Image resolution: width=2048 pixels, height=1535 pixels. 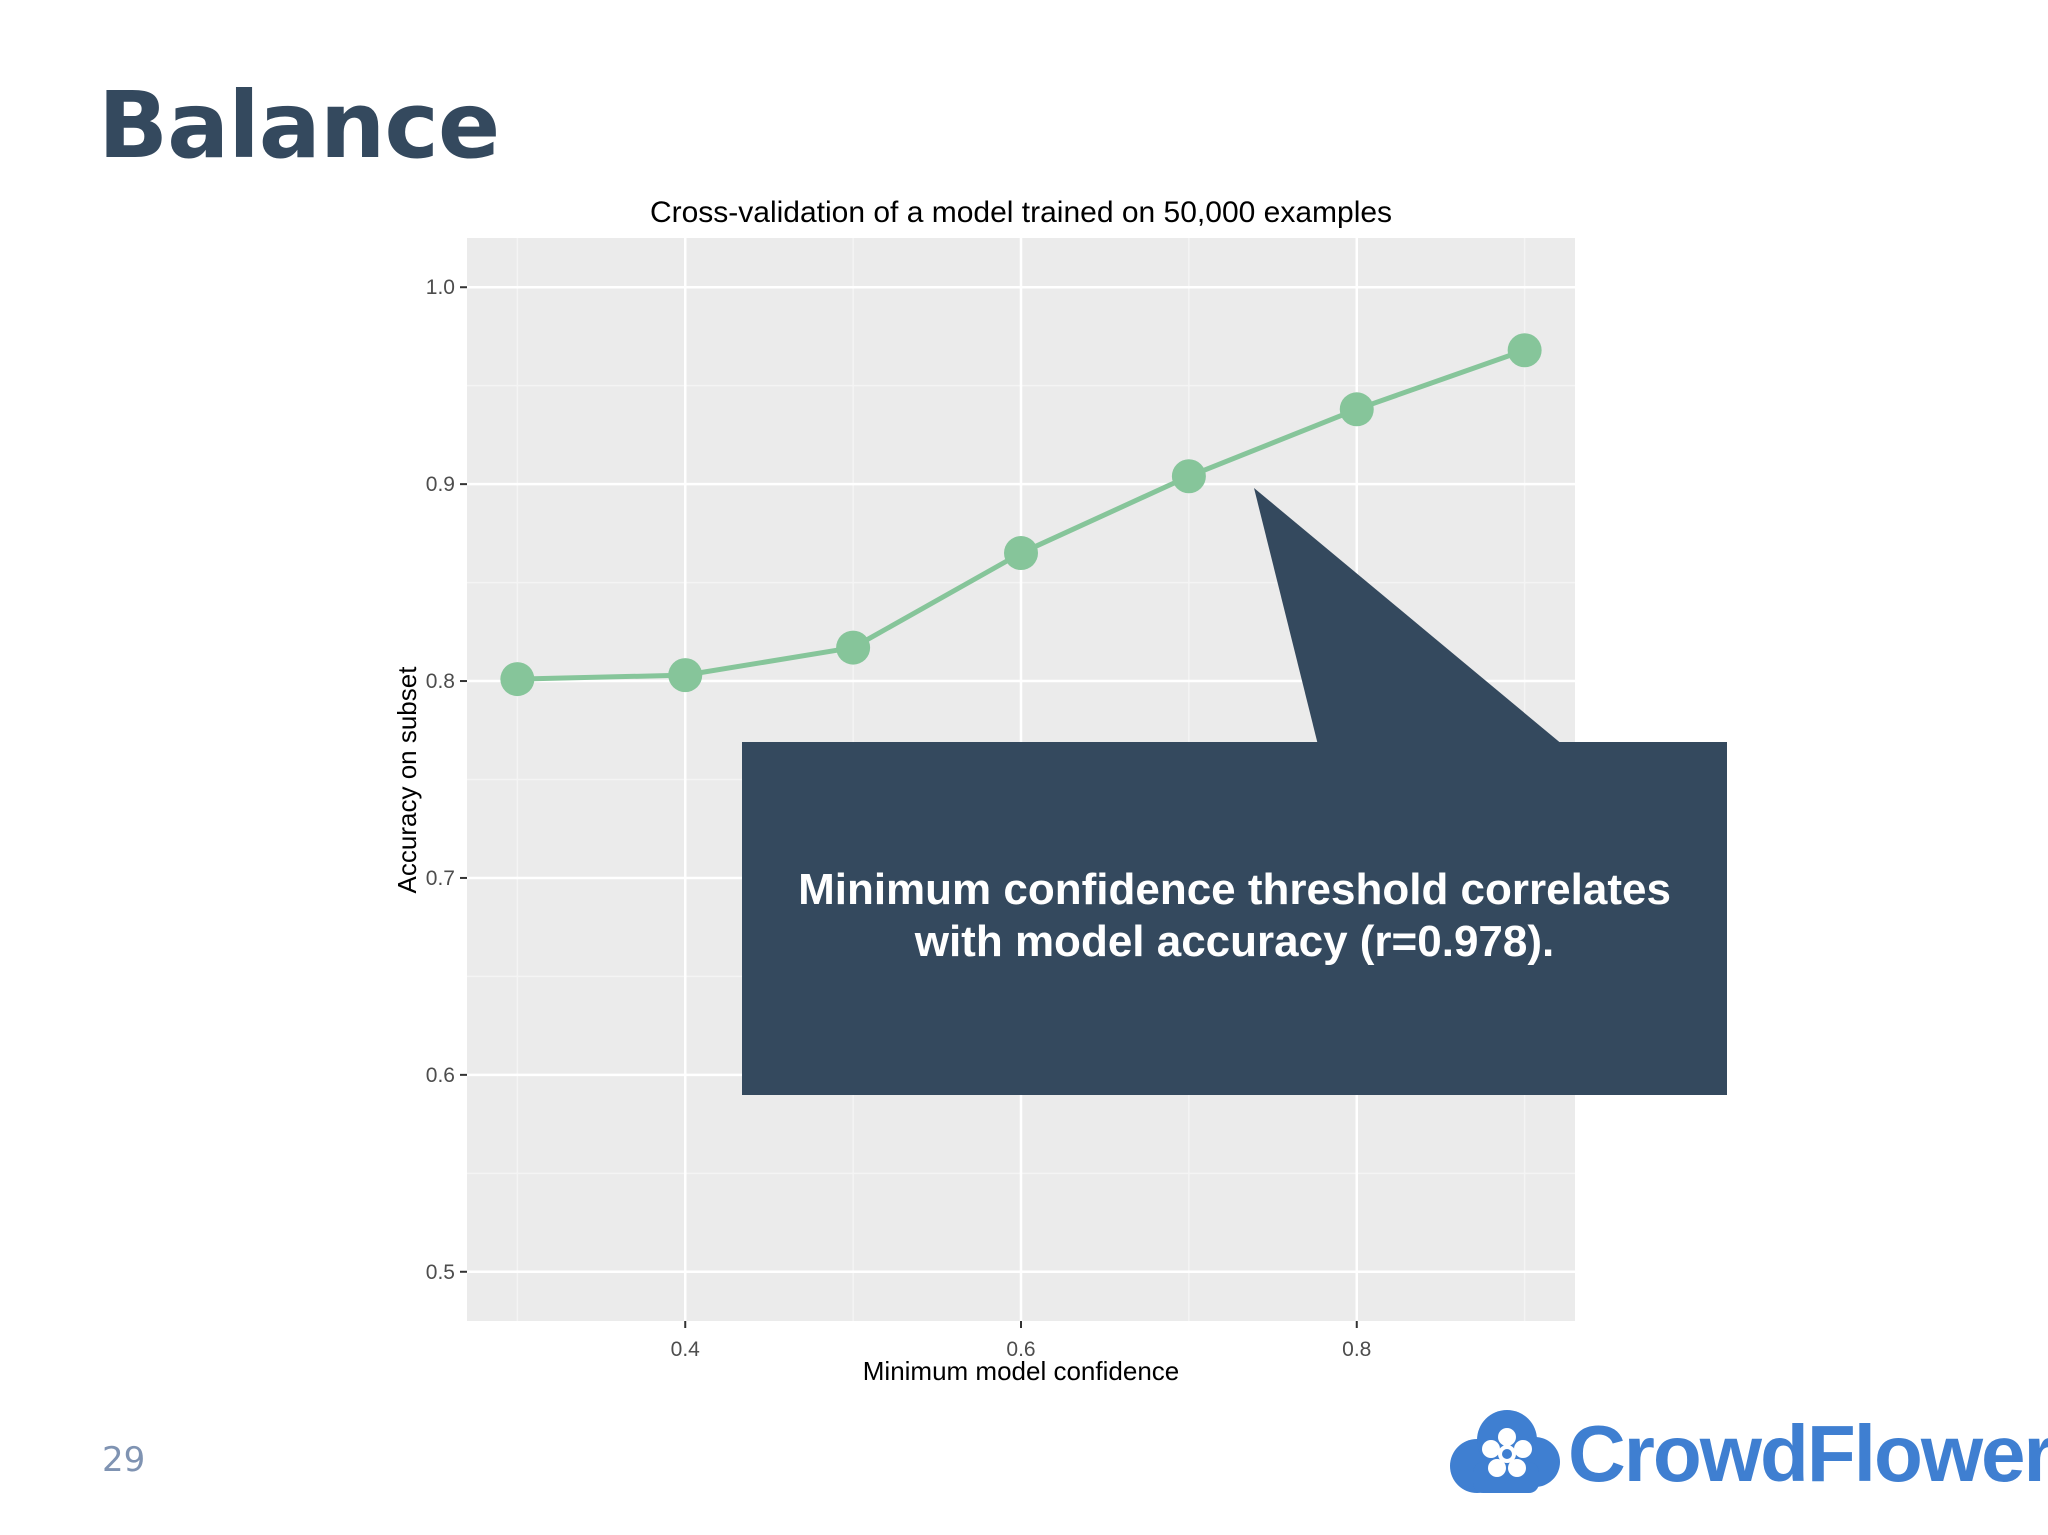 I want to click on crowdflower-logo: CrowdFlower, so click(x=1746, y=1455).